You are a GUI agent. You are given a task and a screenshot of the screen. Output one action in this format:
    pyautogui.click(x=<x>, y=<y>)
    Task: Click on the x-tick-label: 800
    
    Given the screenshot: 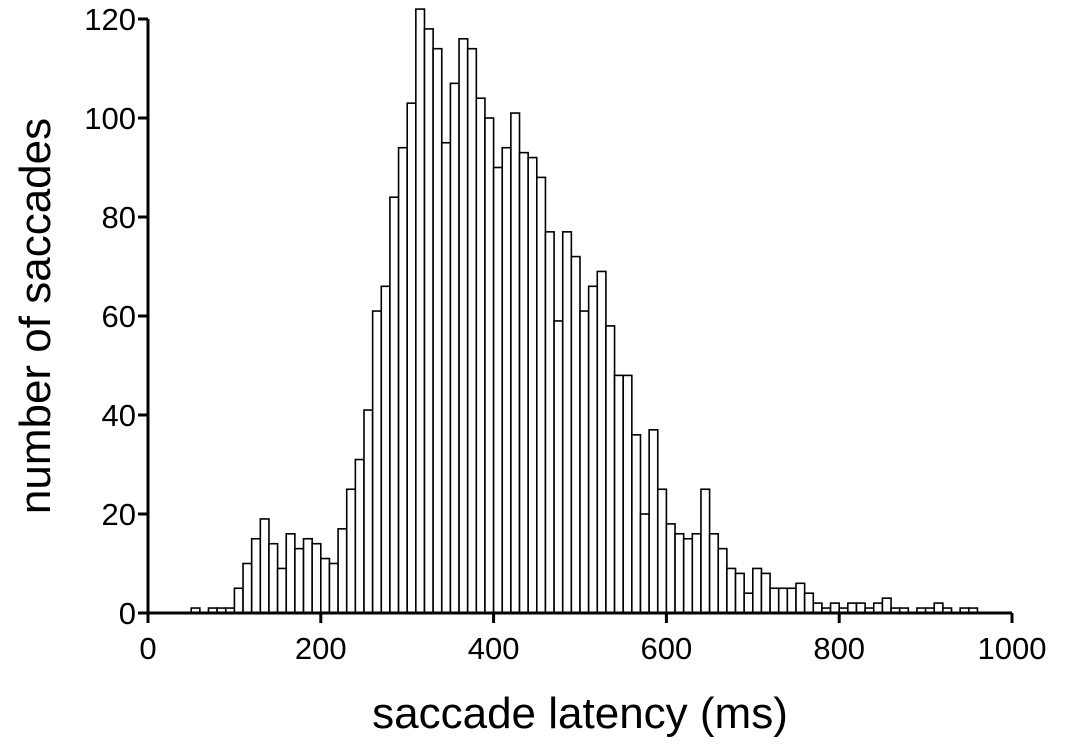 What is the action you would take?
    pyautogui.click(x=839, y=648)
    